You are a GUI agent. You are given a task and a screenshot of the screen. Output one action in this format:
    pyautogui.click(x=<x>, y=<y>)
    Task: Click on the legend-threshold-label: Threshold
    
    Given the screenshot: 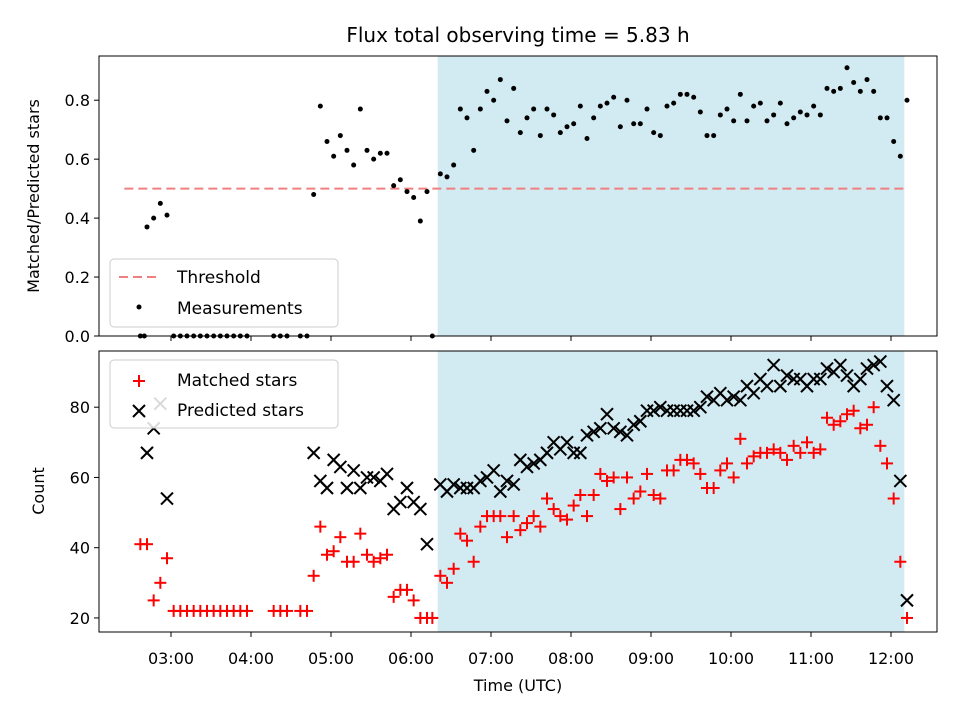 What is the action you would take?
    pyautogui.click(x=218, y=278)
    